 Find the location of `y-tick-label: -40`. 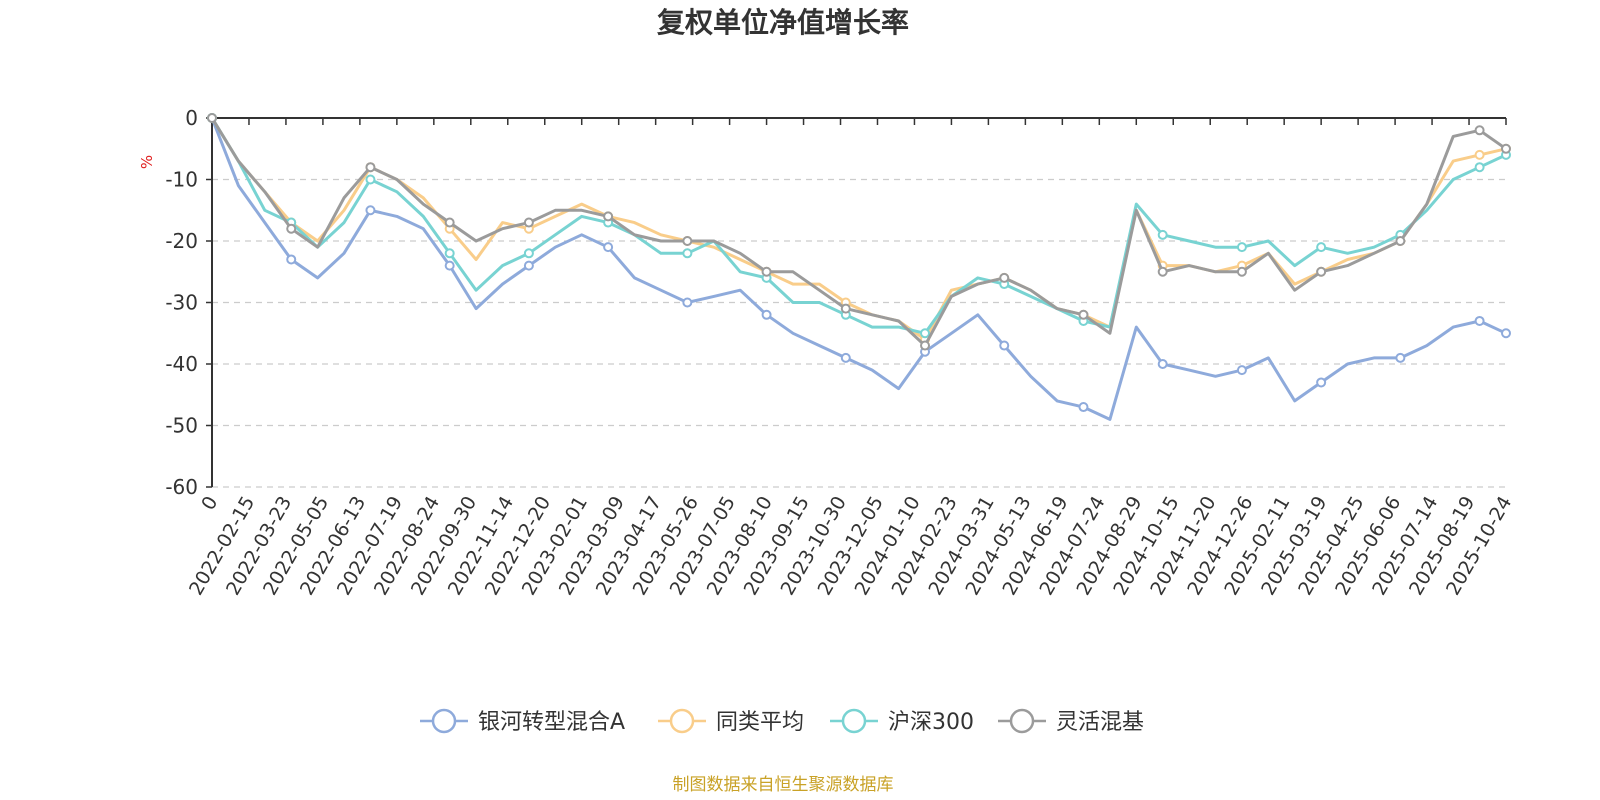

y-tick-label: -40 is located at coordinates (181, 364).